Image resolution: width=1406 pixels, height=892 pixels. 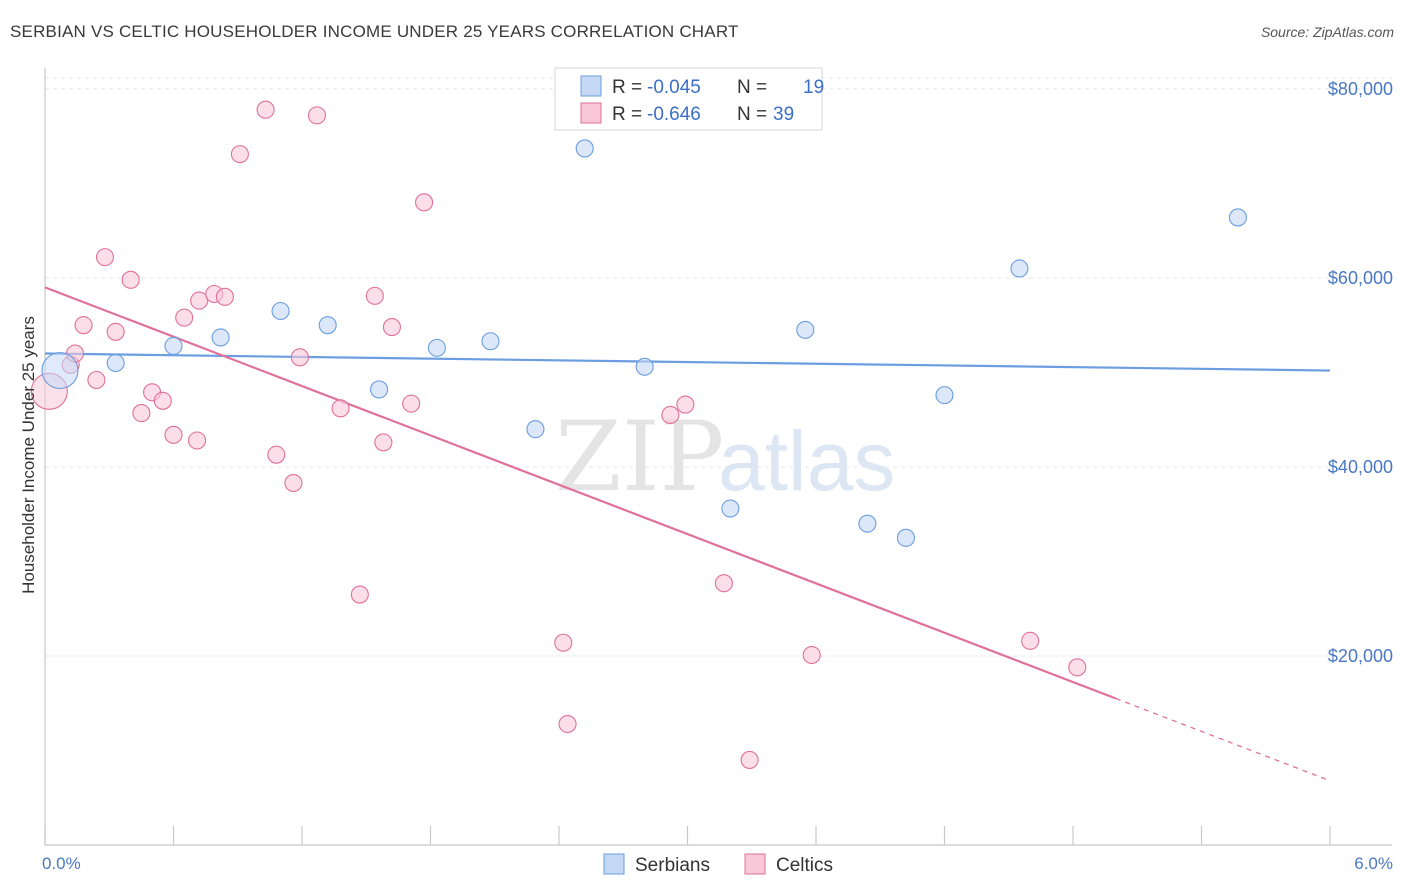 I want to click on correlation-legend: R = -0.045 N = 19 R = -0.646 N = 39, so click(x=689, y=99).